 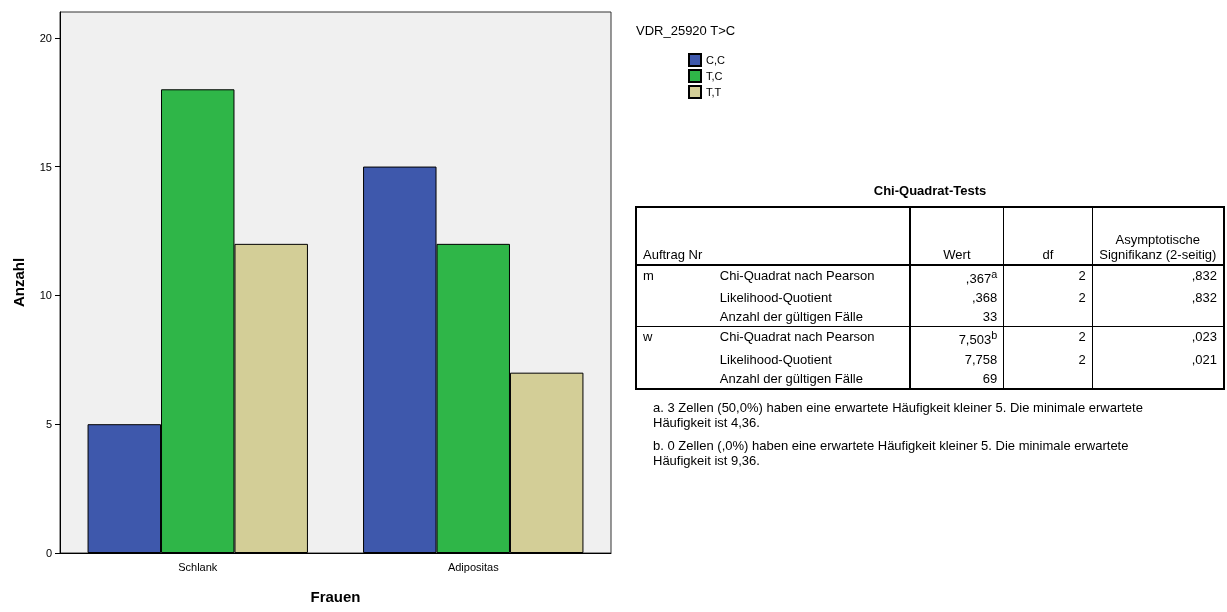 What do you see at coordinates (1158, 236) in the screenshot?
I see `text: Asymptotische Signifikanz (2-seitig)` at bounding box center [1158, 236].